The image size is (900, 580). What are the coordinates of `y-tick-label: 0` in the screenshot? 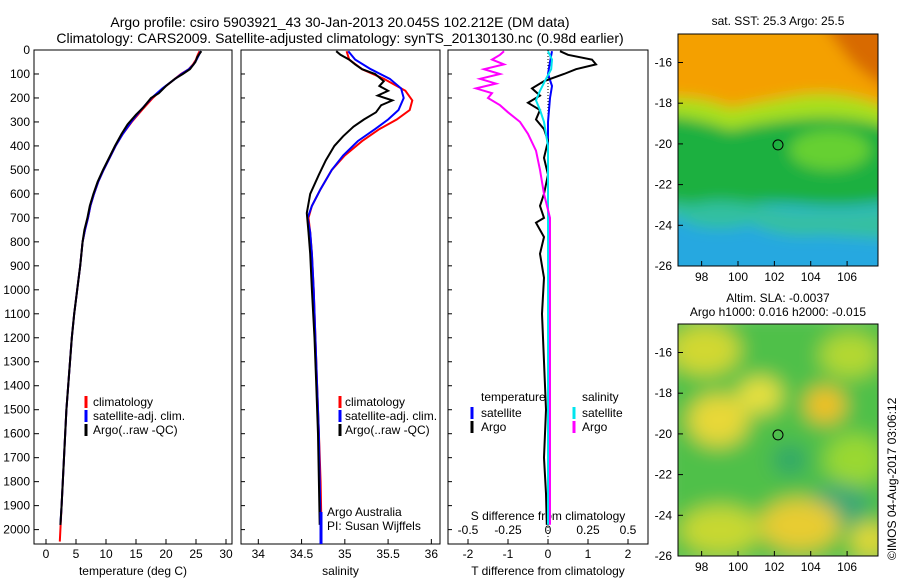 It's located at (26, 50).